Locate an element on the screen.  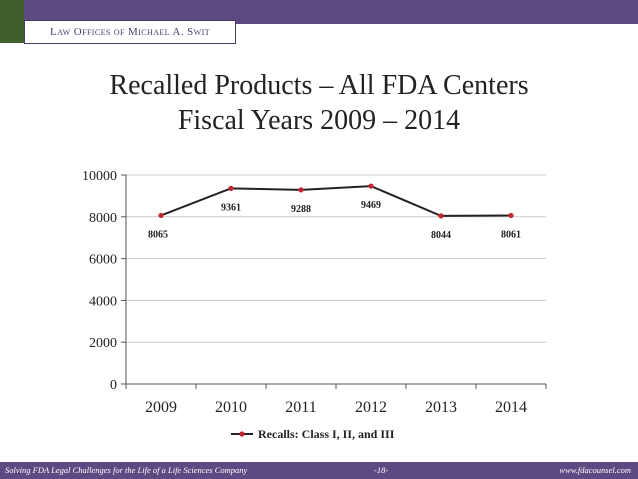
data-label: 9469 is located at coordinates (371, 205).